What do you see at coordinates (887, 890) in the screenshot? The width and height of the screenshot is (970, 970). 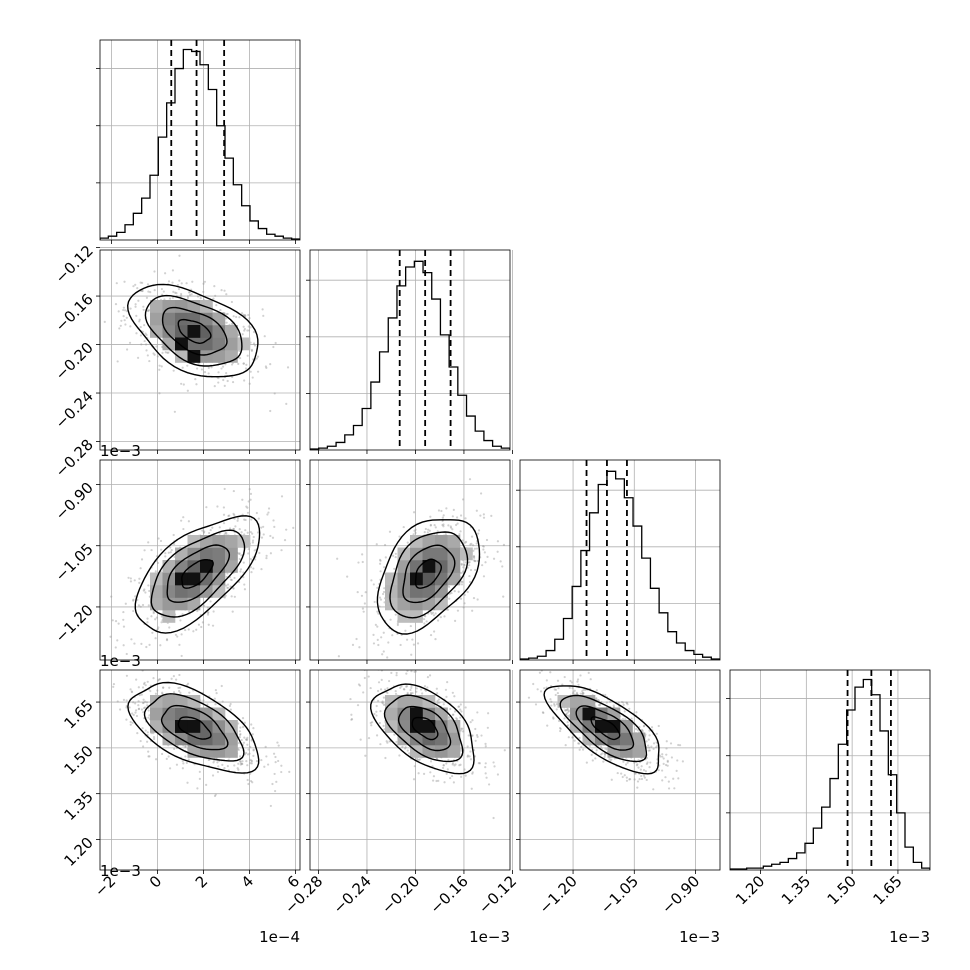 I see `x-tick-label: 1.65` at bounding box center [887, 890].